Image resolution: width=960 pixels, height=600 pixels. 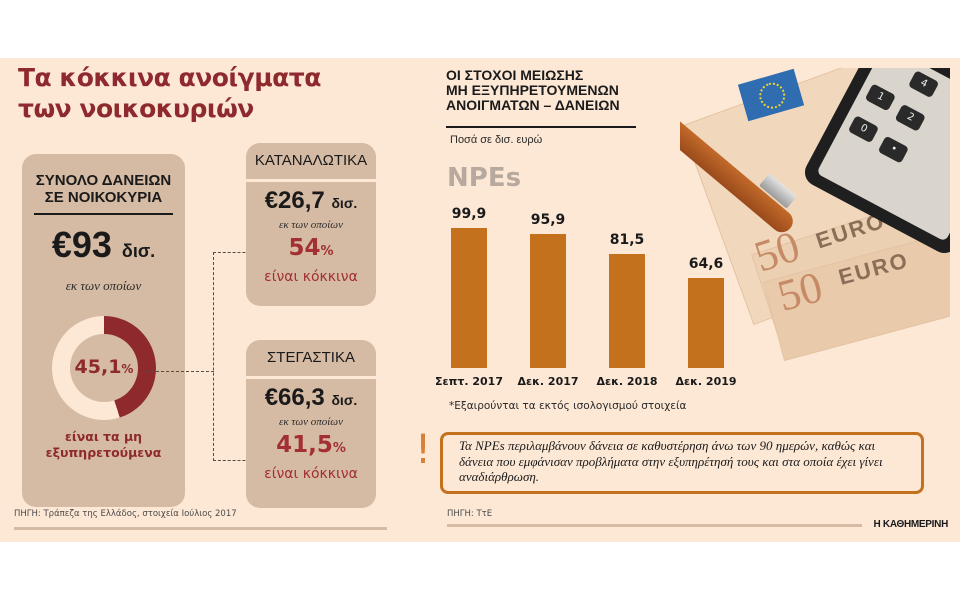 I want to click on chart-title-line-2: ΜΗ ΕΞΥΠΗΡΕΤΟΥΜΕΝΩΝ, so click(x=532, y=90).